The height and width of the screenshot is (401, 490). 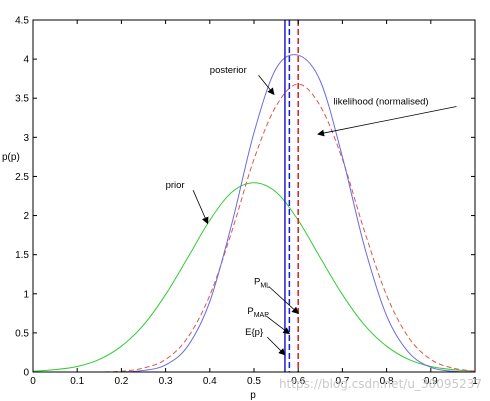 What do you see at coordinates (253, 395) in the screenshot?
I see `x-axis-label: p` at bounding box center [253, 395].